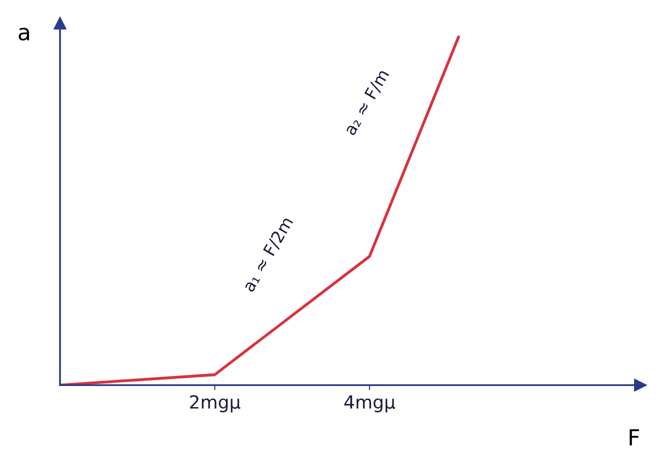 The image size is (667, 464). Describe the element at coordinates (370, 403) in the screenshot. I see `x-tick-label: 4mgμ` at that location.